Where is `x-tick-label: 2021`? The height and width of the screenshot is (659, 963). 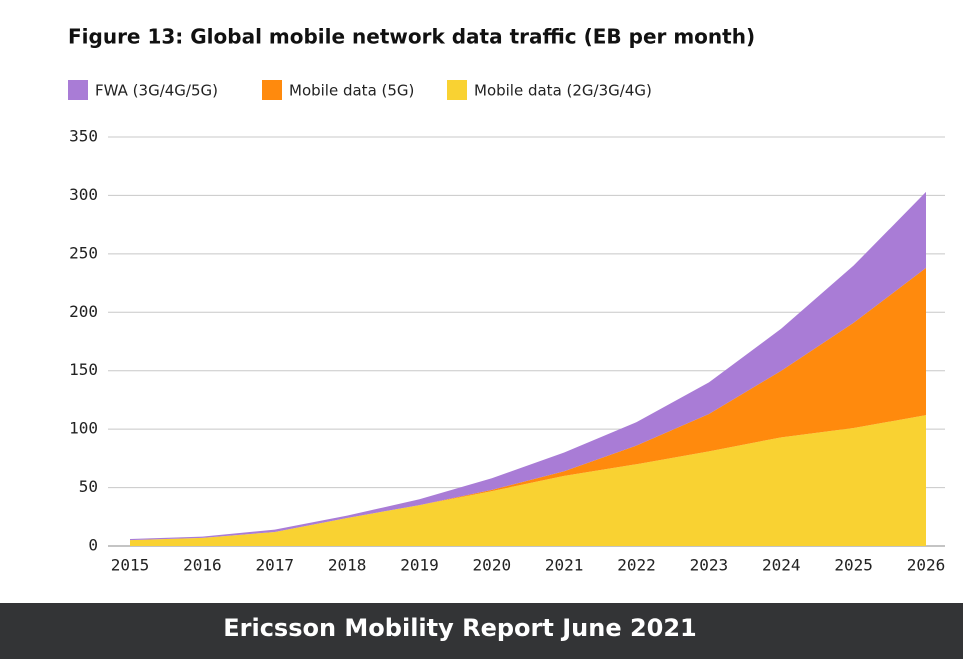 x-tick-label: 2021 is located at coordinates (564, 565).